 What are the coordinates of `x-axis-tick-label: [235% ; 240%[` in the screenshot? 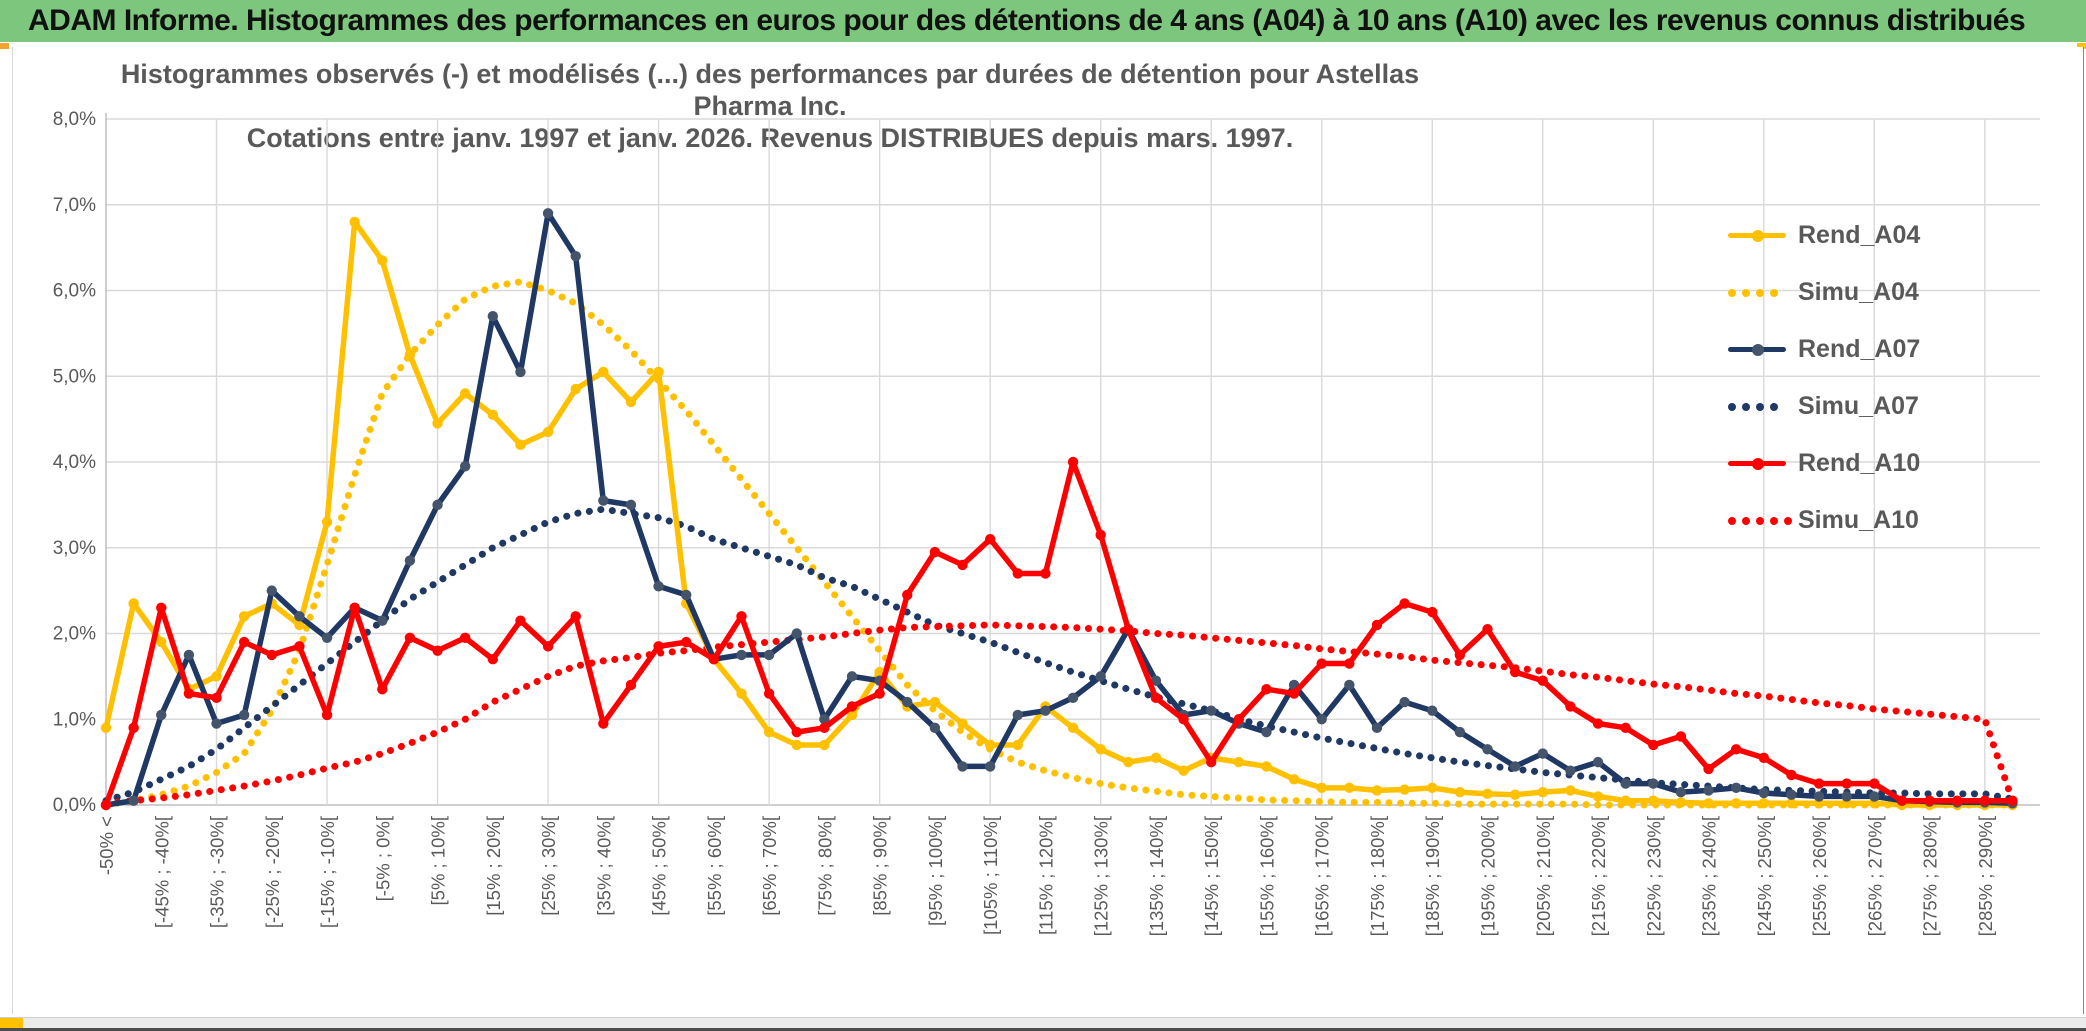 It's located at (1709, 876).